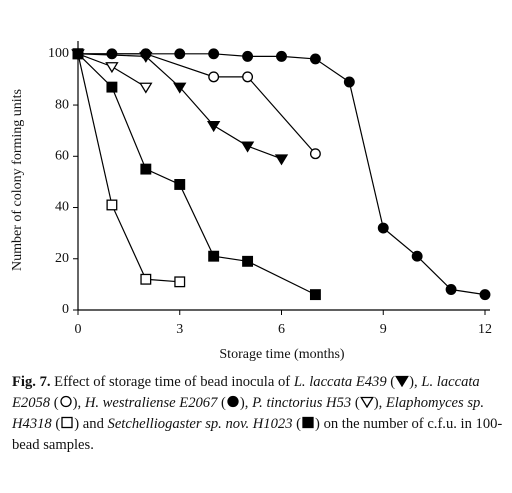  I want to click on x-tick-label: 6, so click(281, 329).